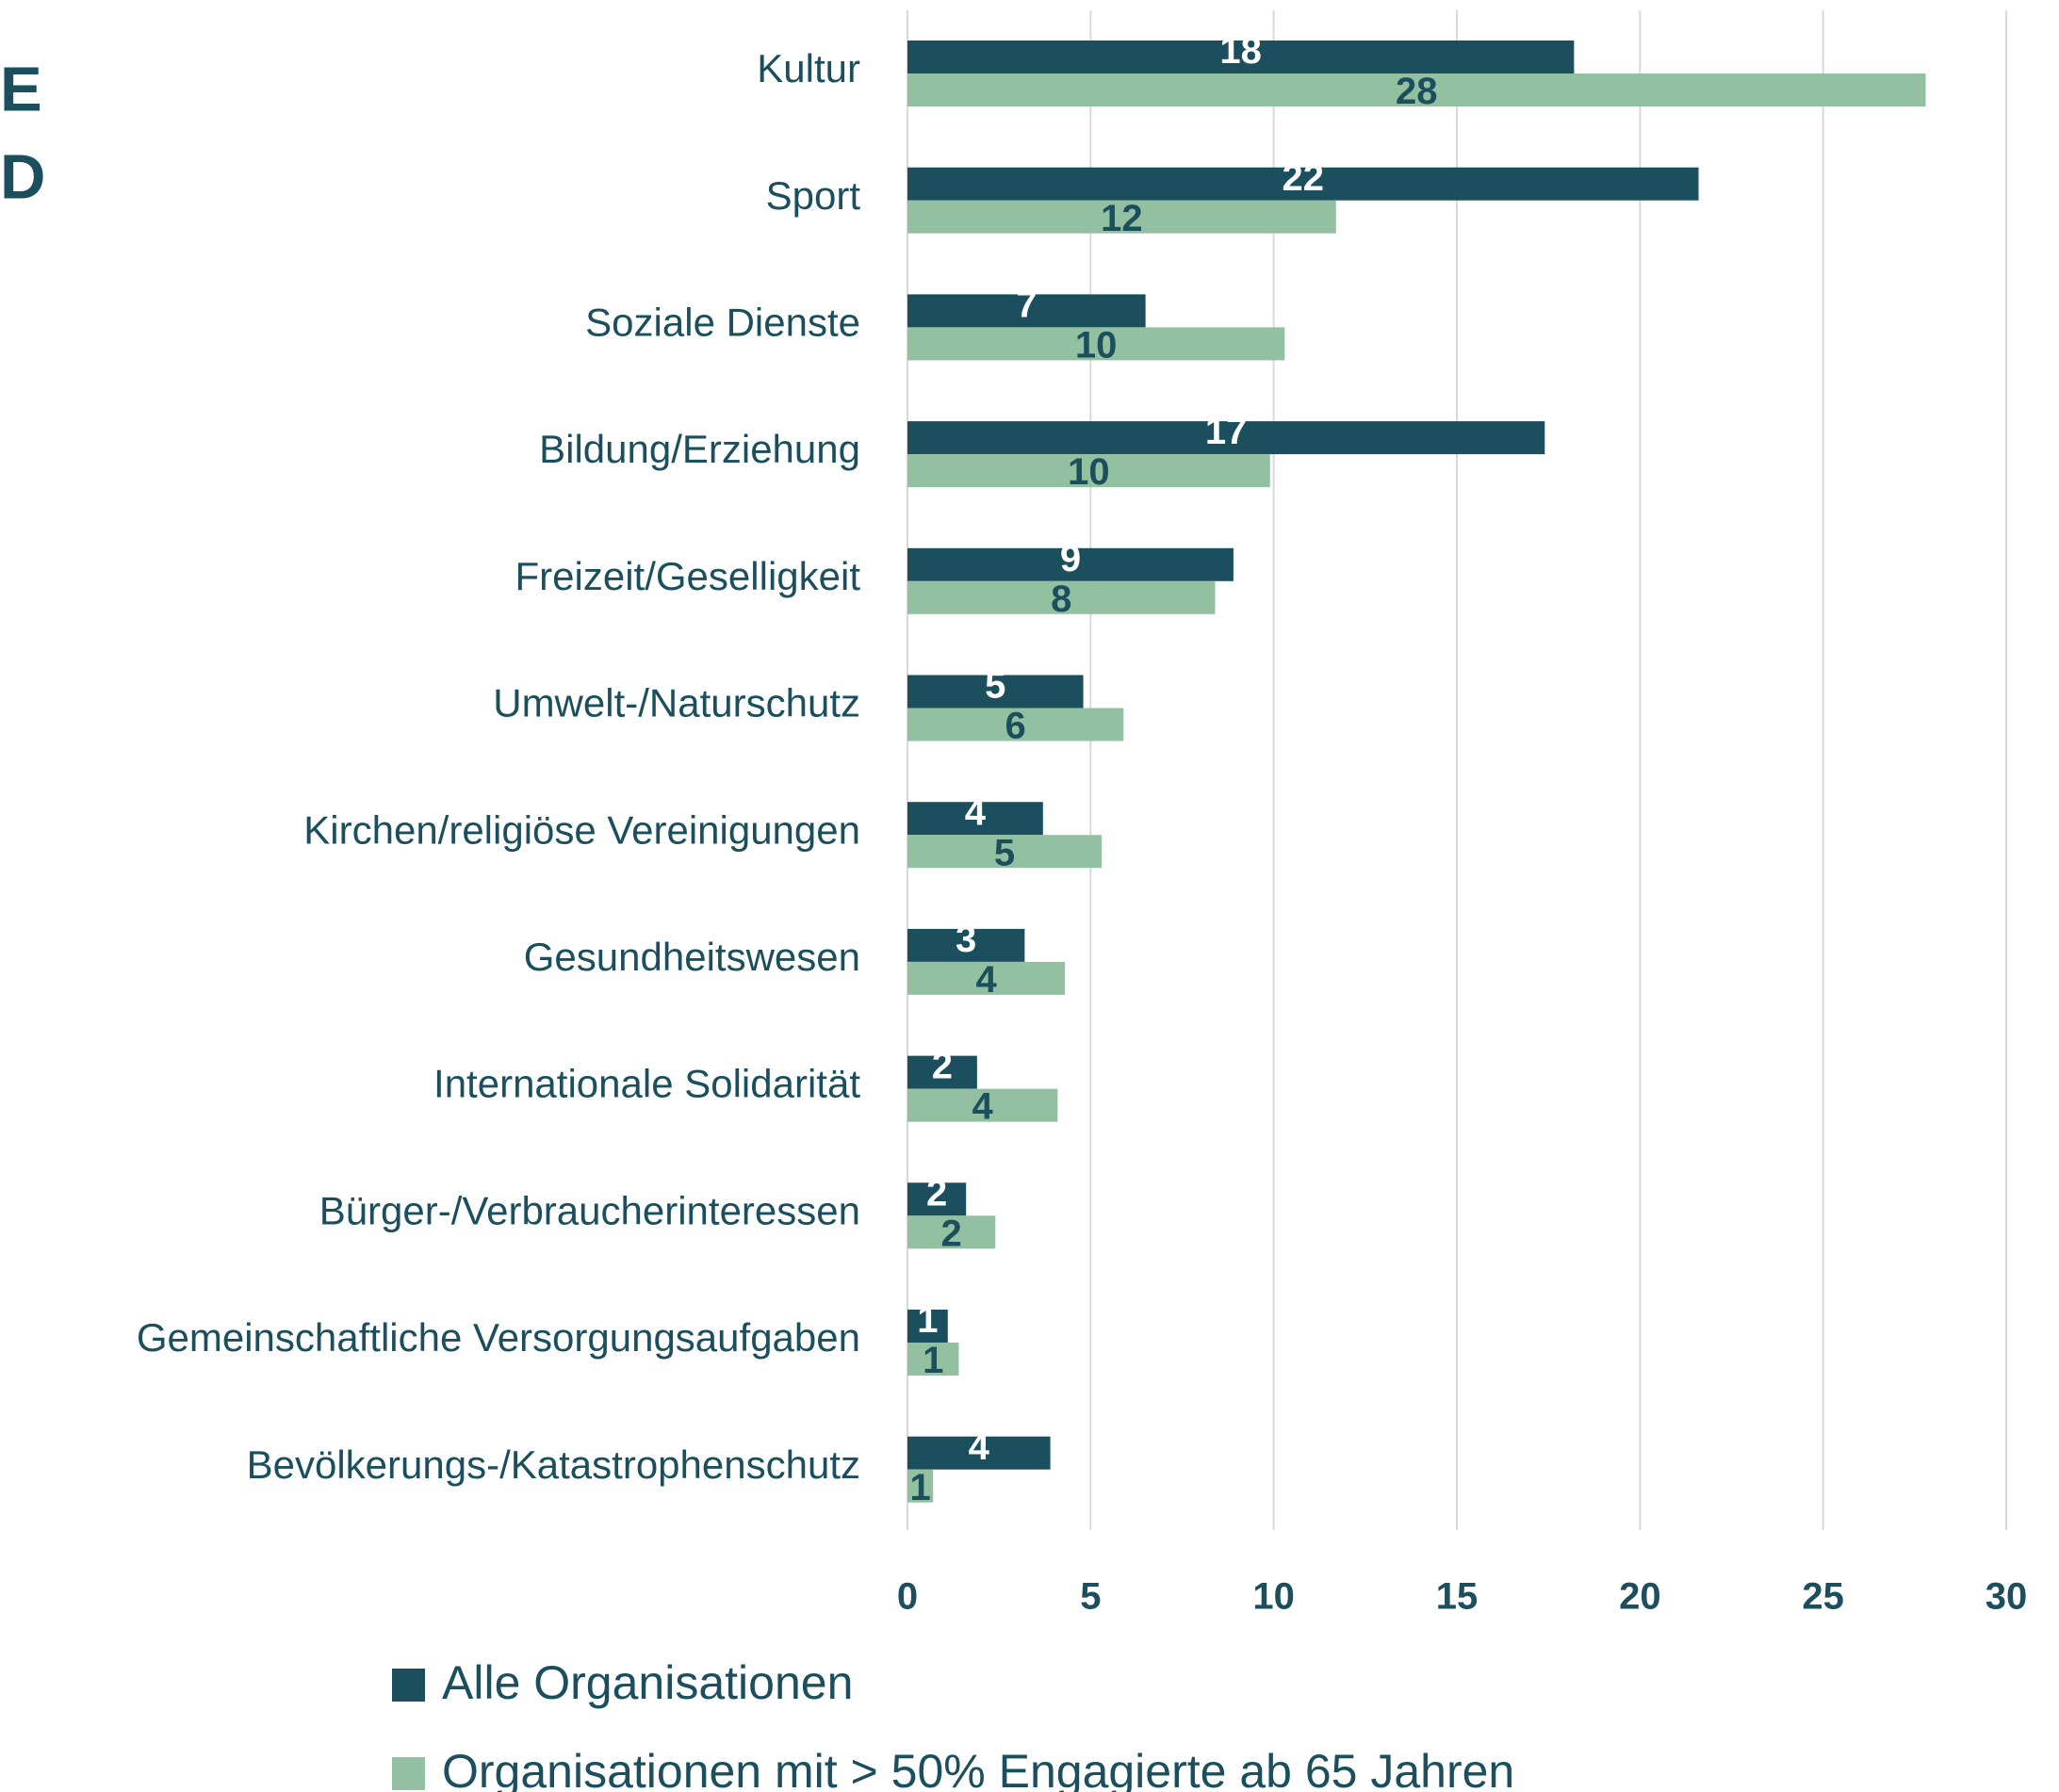  Describe the element at coordinates (1027, 304) in the screenshot. I see `data-label: 7` at that location.